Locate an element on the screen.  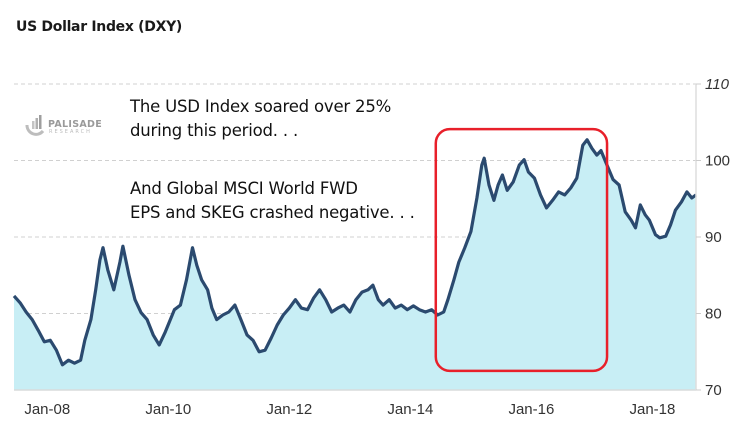
highlight-box is located at coordinates (521, 250).